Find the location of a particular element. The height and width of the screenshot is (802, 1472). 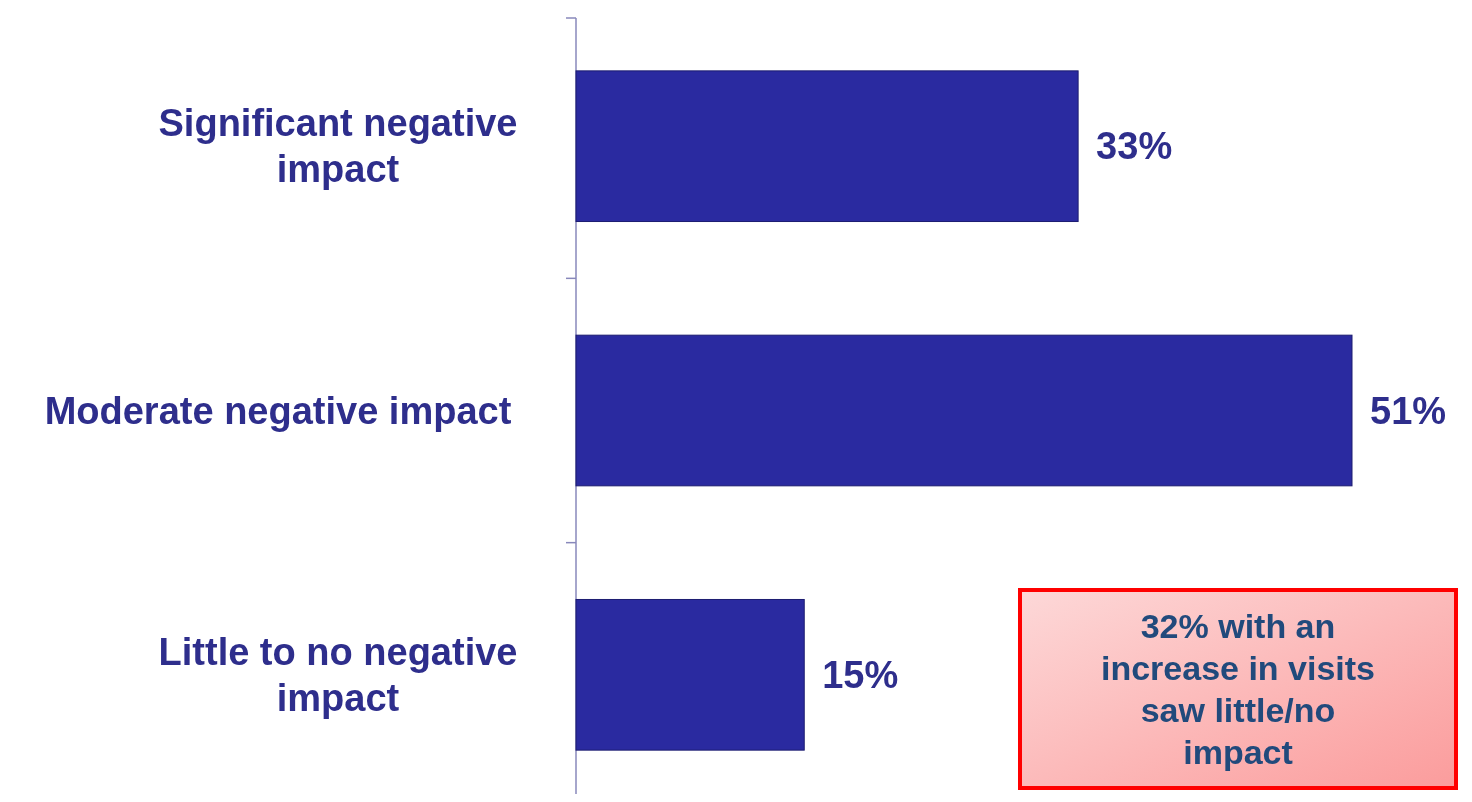

y-tick-label: Moderate negative impact is located at coordinates (278, 410).